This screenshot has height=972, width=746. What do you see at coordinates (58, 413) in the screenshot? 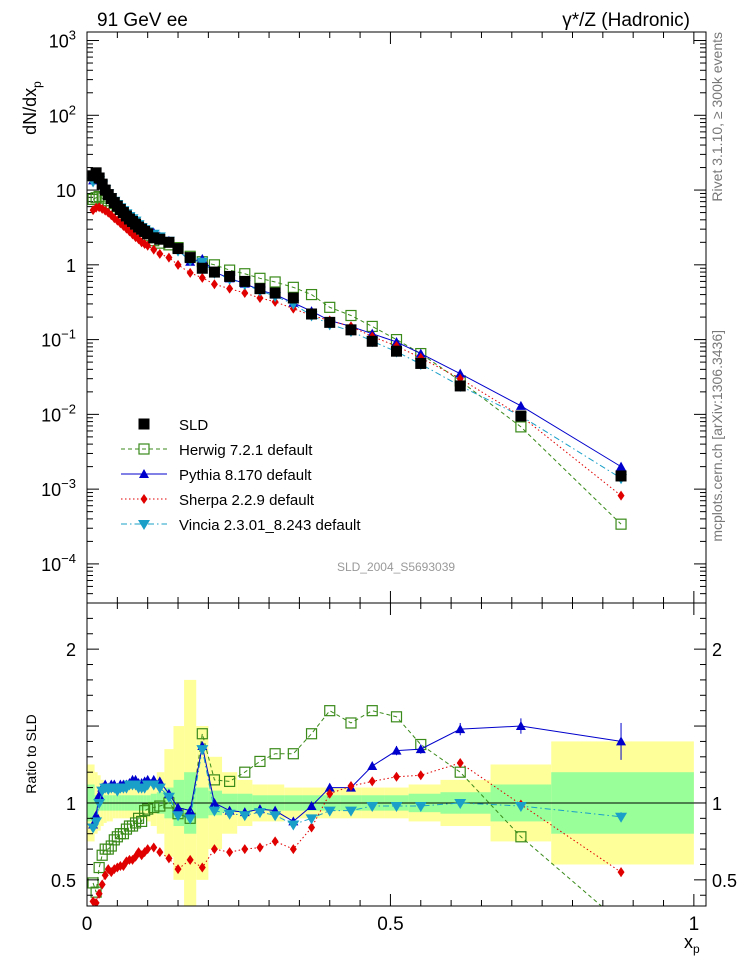
I see `y-tick-label: 10⁻²` at bounding box center [58, 413].